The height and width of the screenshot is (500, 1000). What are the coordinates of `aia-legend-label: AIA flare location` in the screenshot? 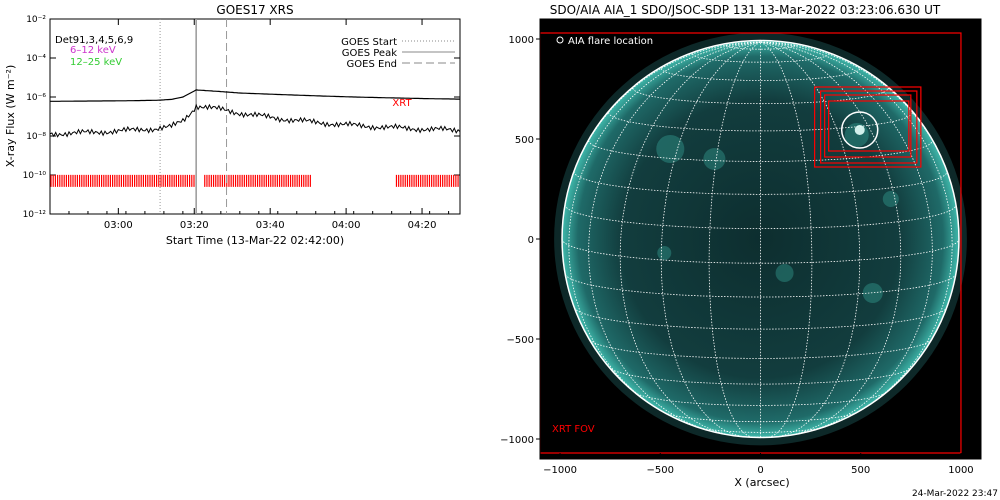 It's located at (610, 41).